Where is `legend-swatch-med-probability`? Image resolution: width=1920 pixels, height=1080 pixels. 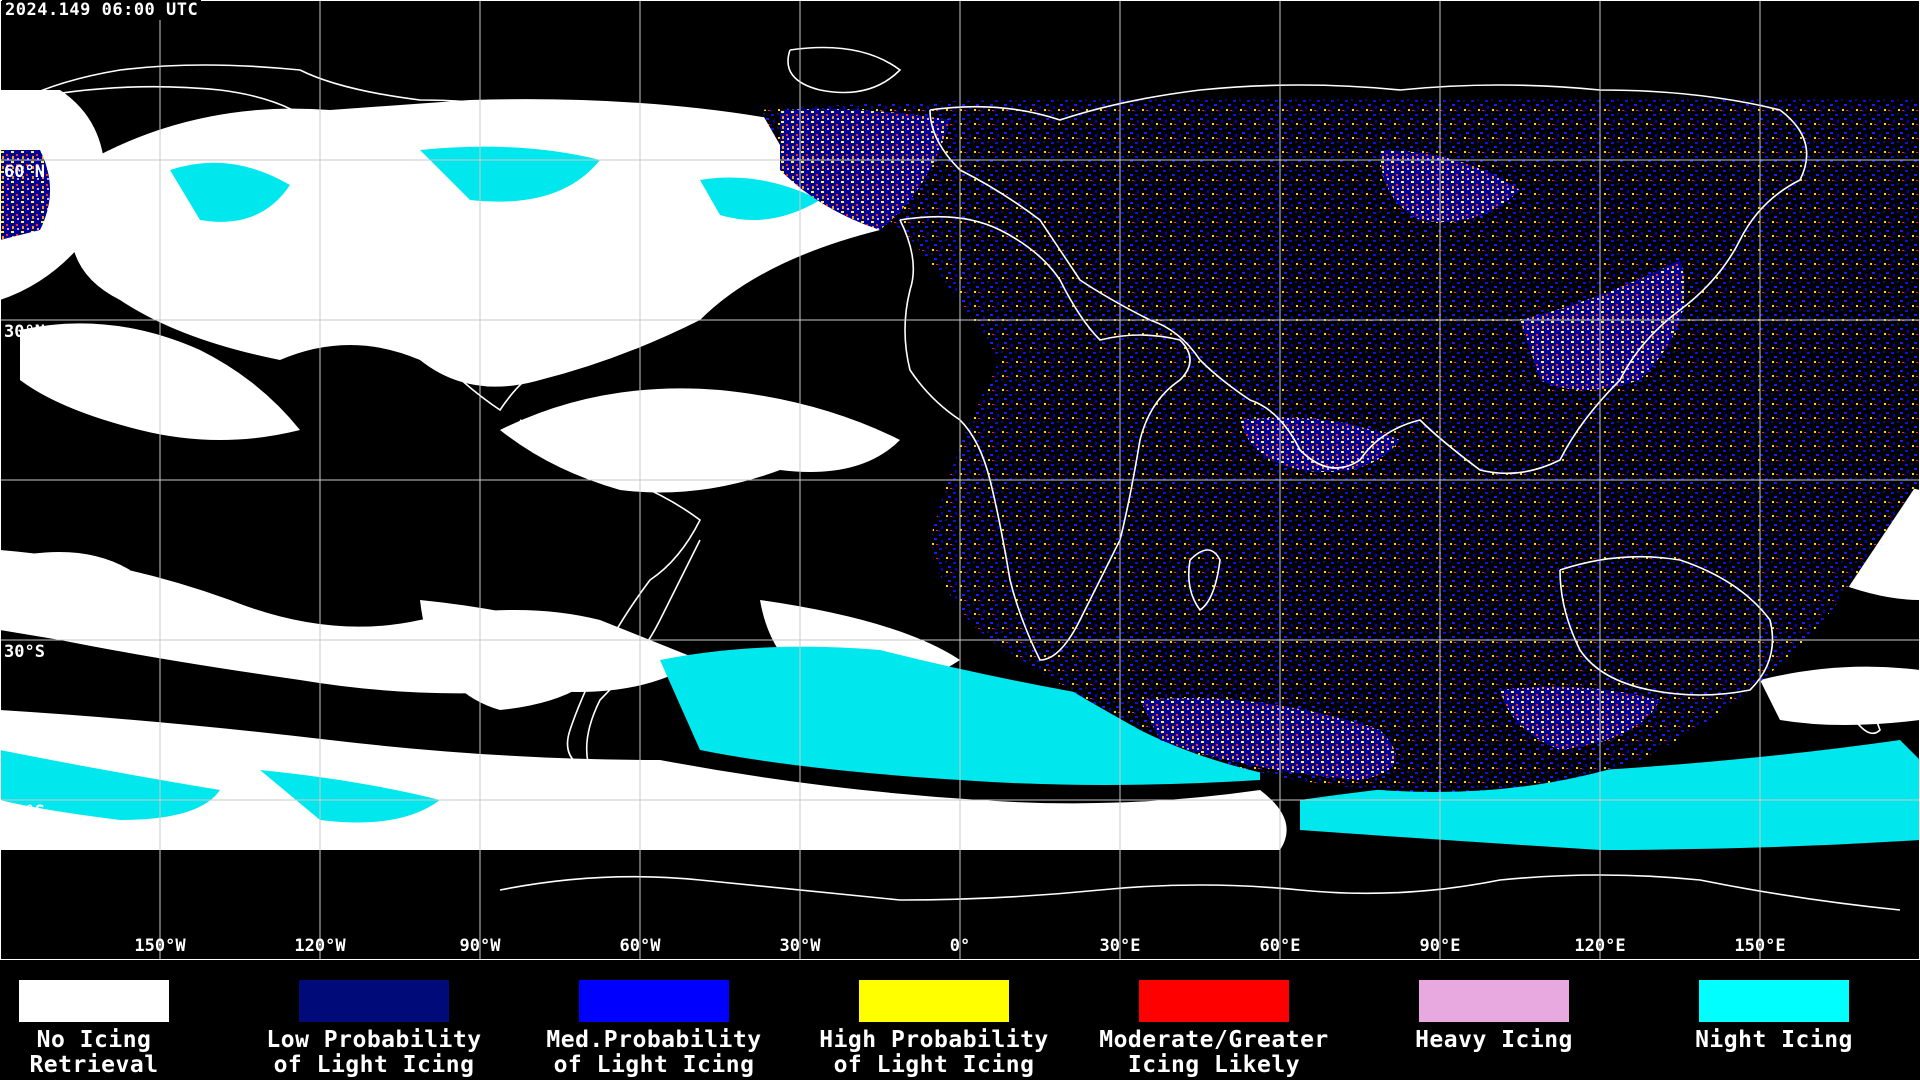
legend-swatch-med-probability is located at coordinates (654, 1001).